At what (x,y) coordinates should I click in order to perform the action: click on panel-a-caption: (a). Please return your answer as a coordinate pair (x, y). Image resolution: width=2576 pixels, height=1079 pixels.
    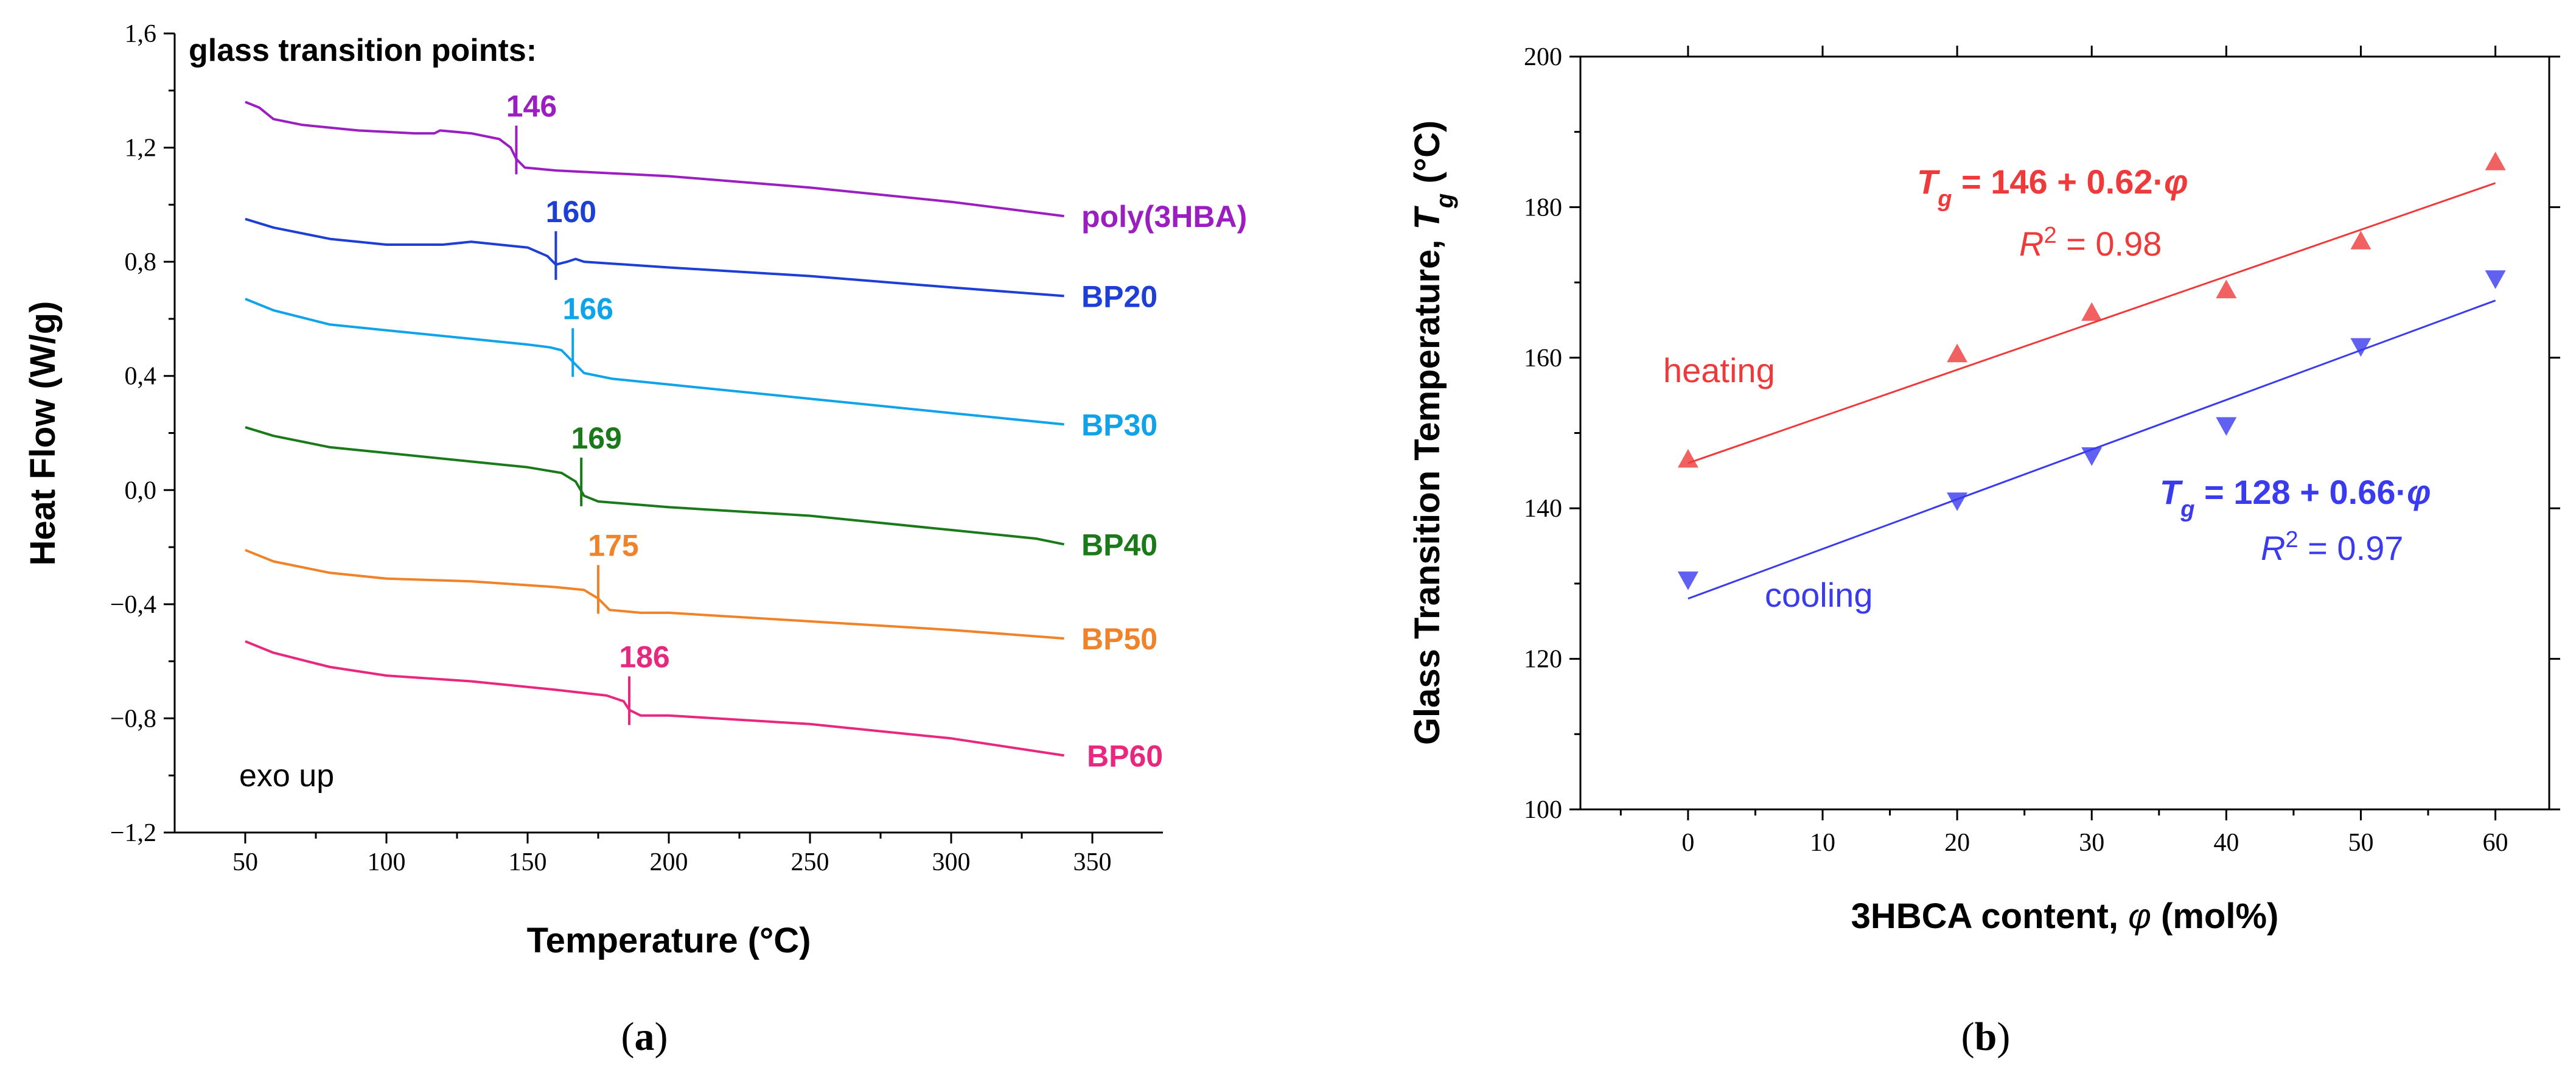
    Looking at the image, I should click on (644, 1036).